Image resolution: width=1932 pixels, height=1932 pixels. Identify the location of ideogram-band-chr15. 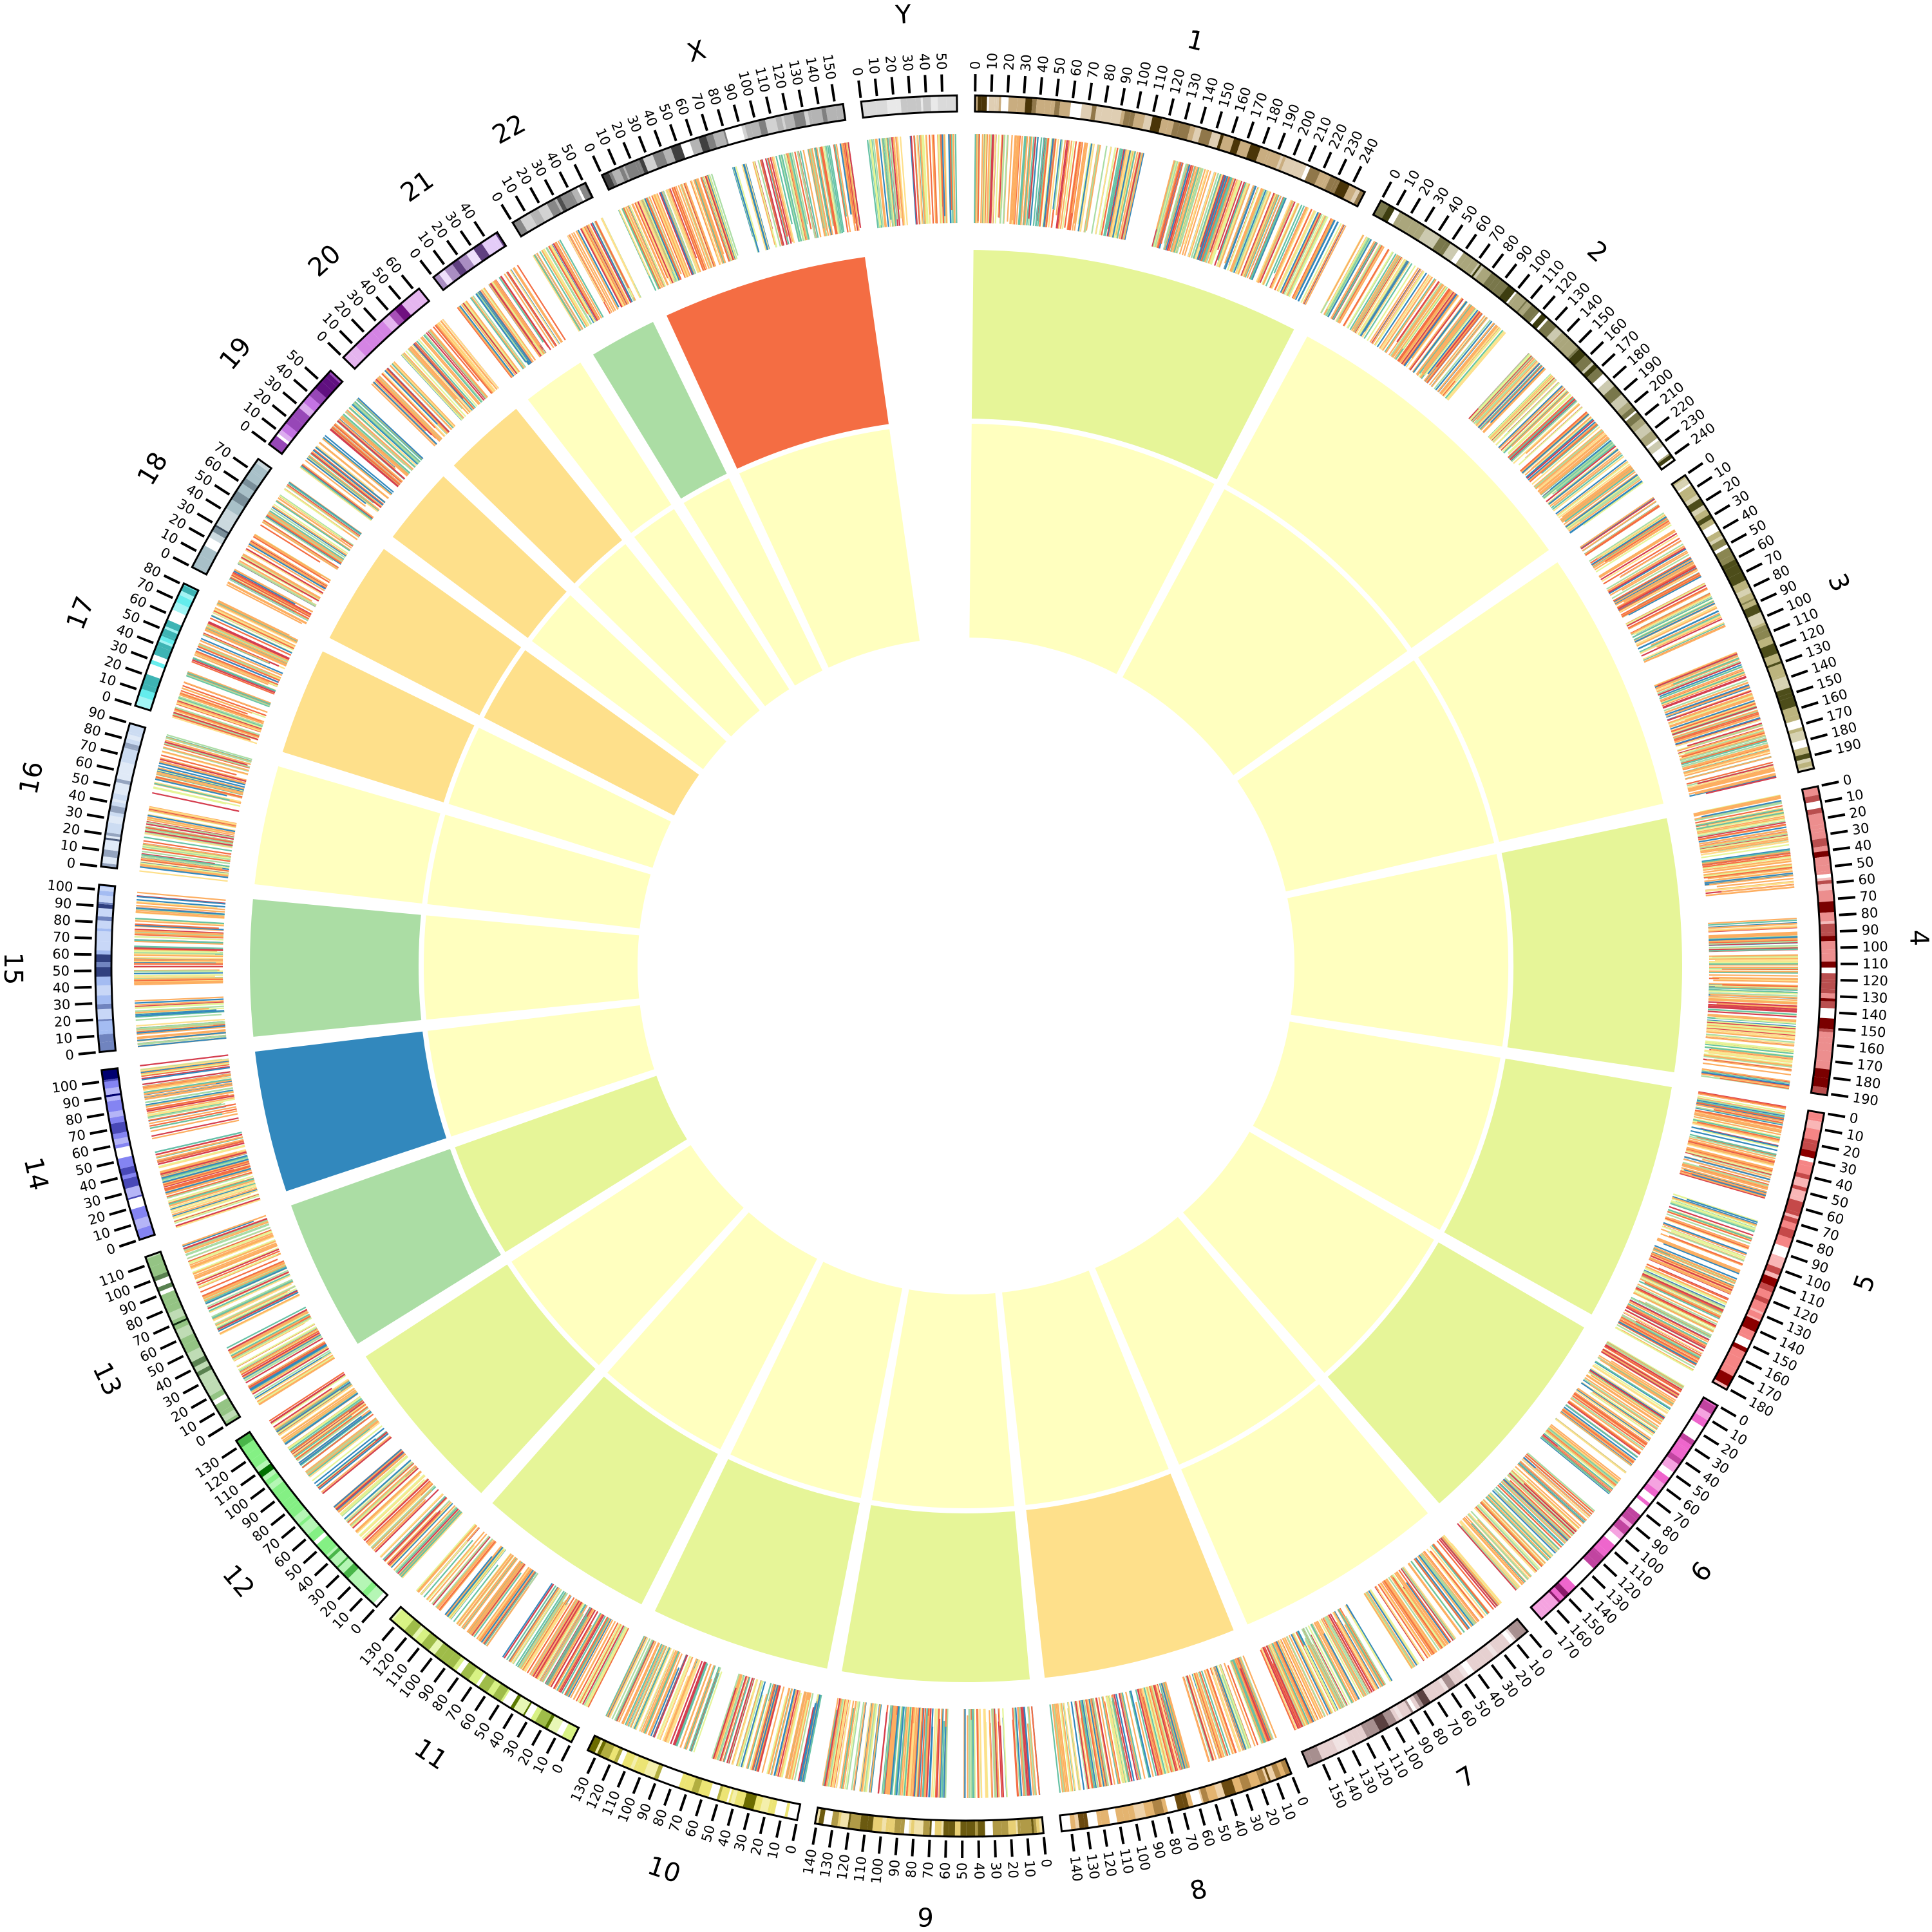
(104, 1014).